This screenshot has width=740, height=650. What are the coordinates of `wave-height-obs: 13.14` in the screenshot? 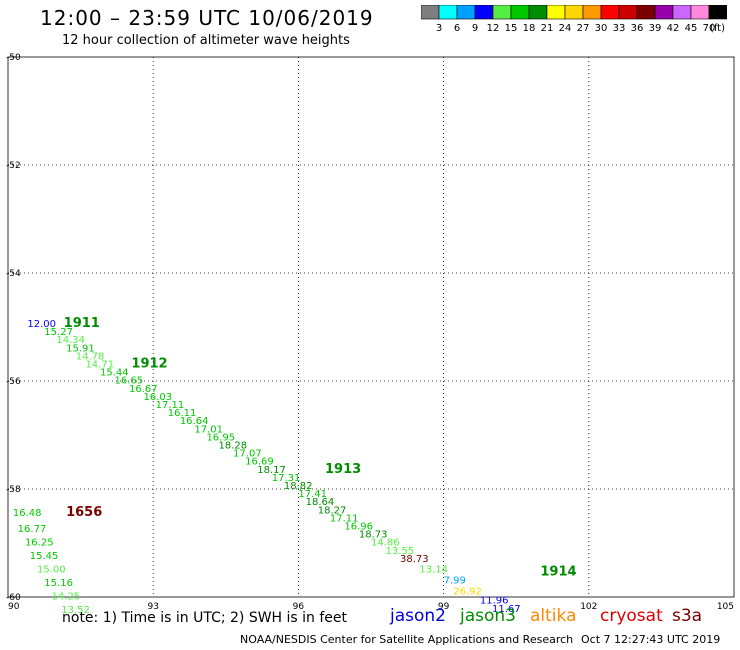 It's located at (433, 570).